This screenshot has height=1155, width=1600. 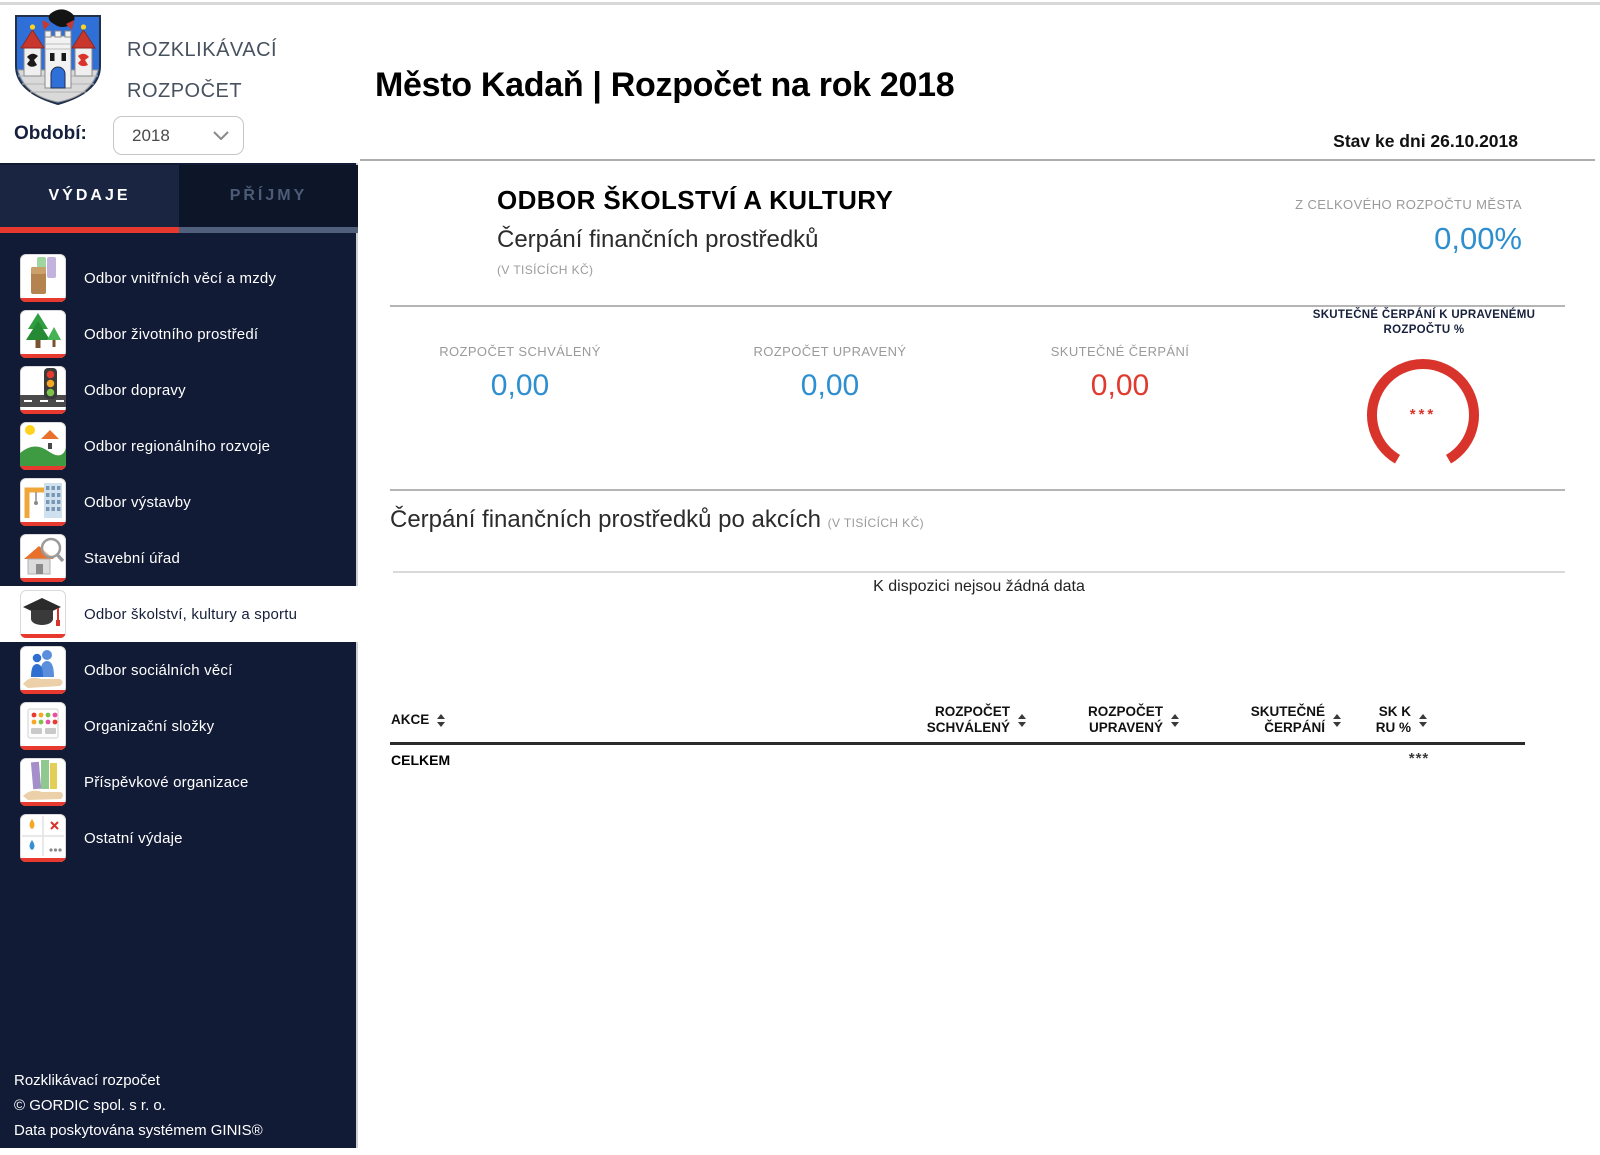 I want to click on figure-skutecne-cerpani: SKUTEČNÉ ČERPÁNÍ 0,00, so click(x=1120, y=373).